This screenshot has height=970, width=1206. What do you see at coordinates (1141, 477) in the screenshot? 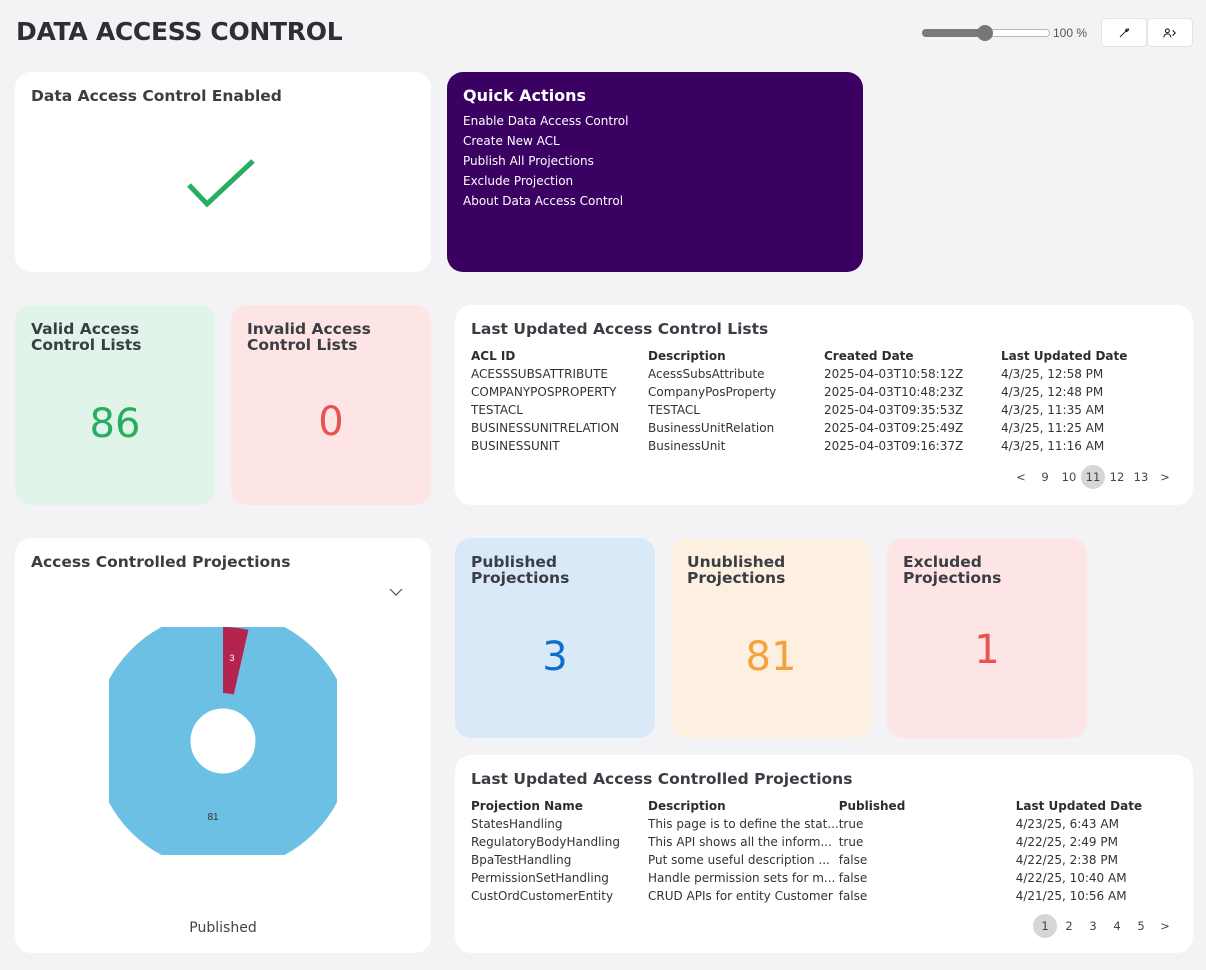
I see `pager-page: 13` at bounding box center [1141, 477].